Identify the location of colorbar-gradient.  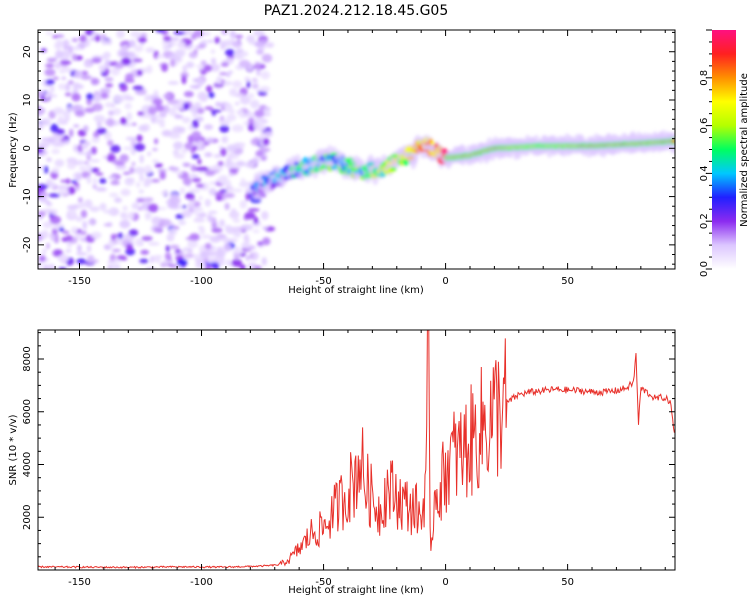
(724, 149).